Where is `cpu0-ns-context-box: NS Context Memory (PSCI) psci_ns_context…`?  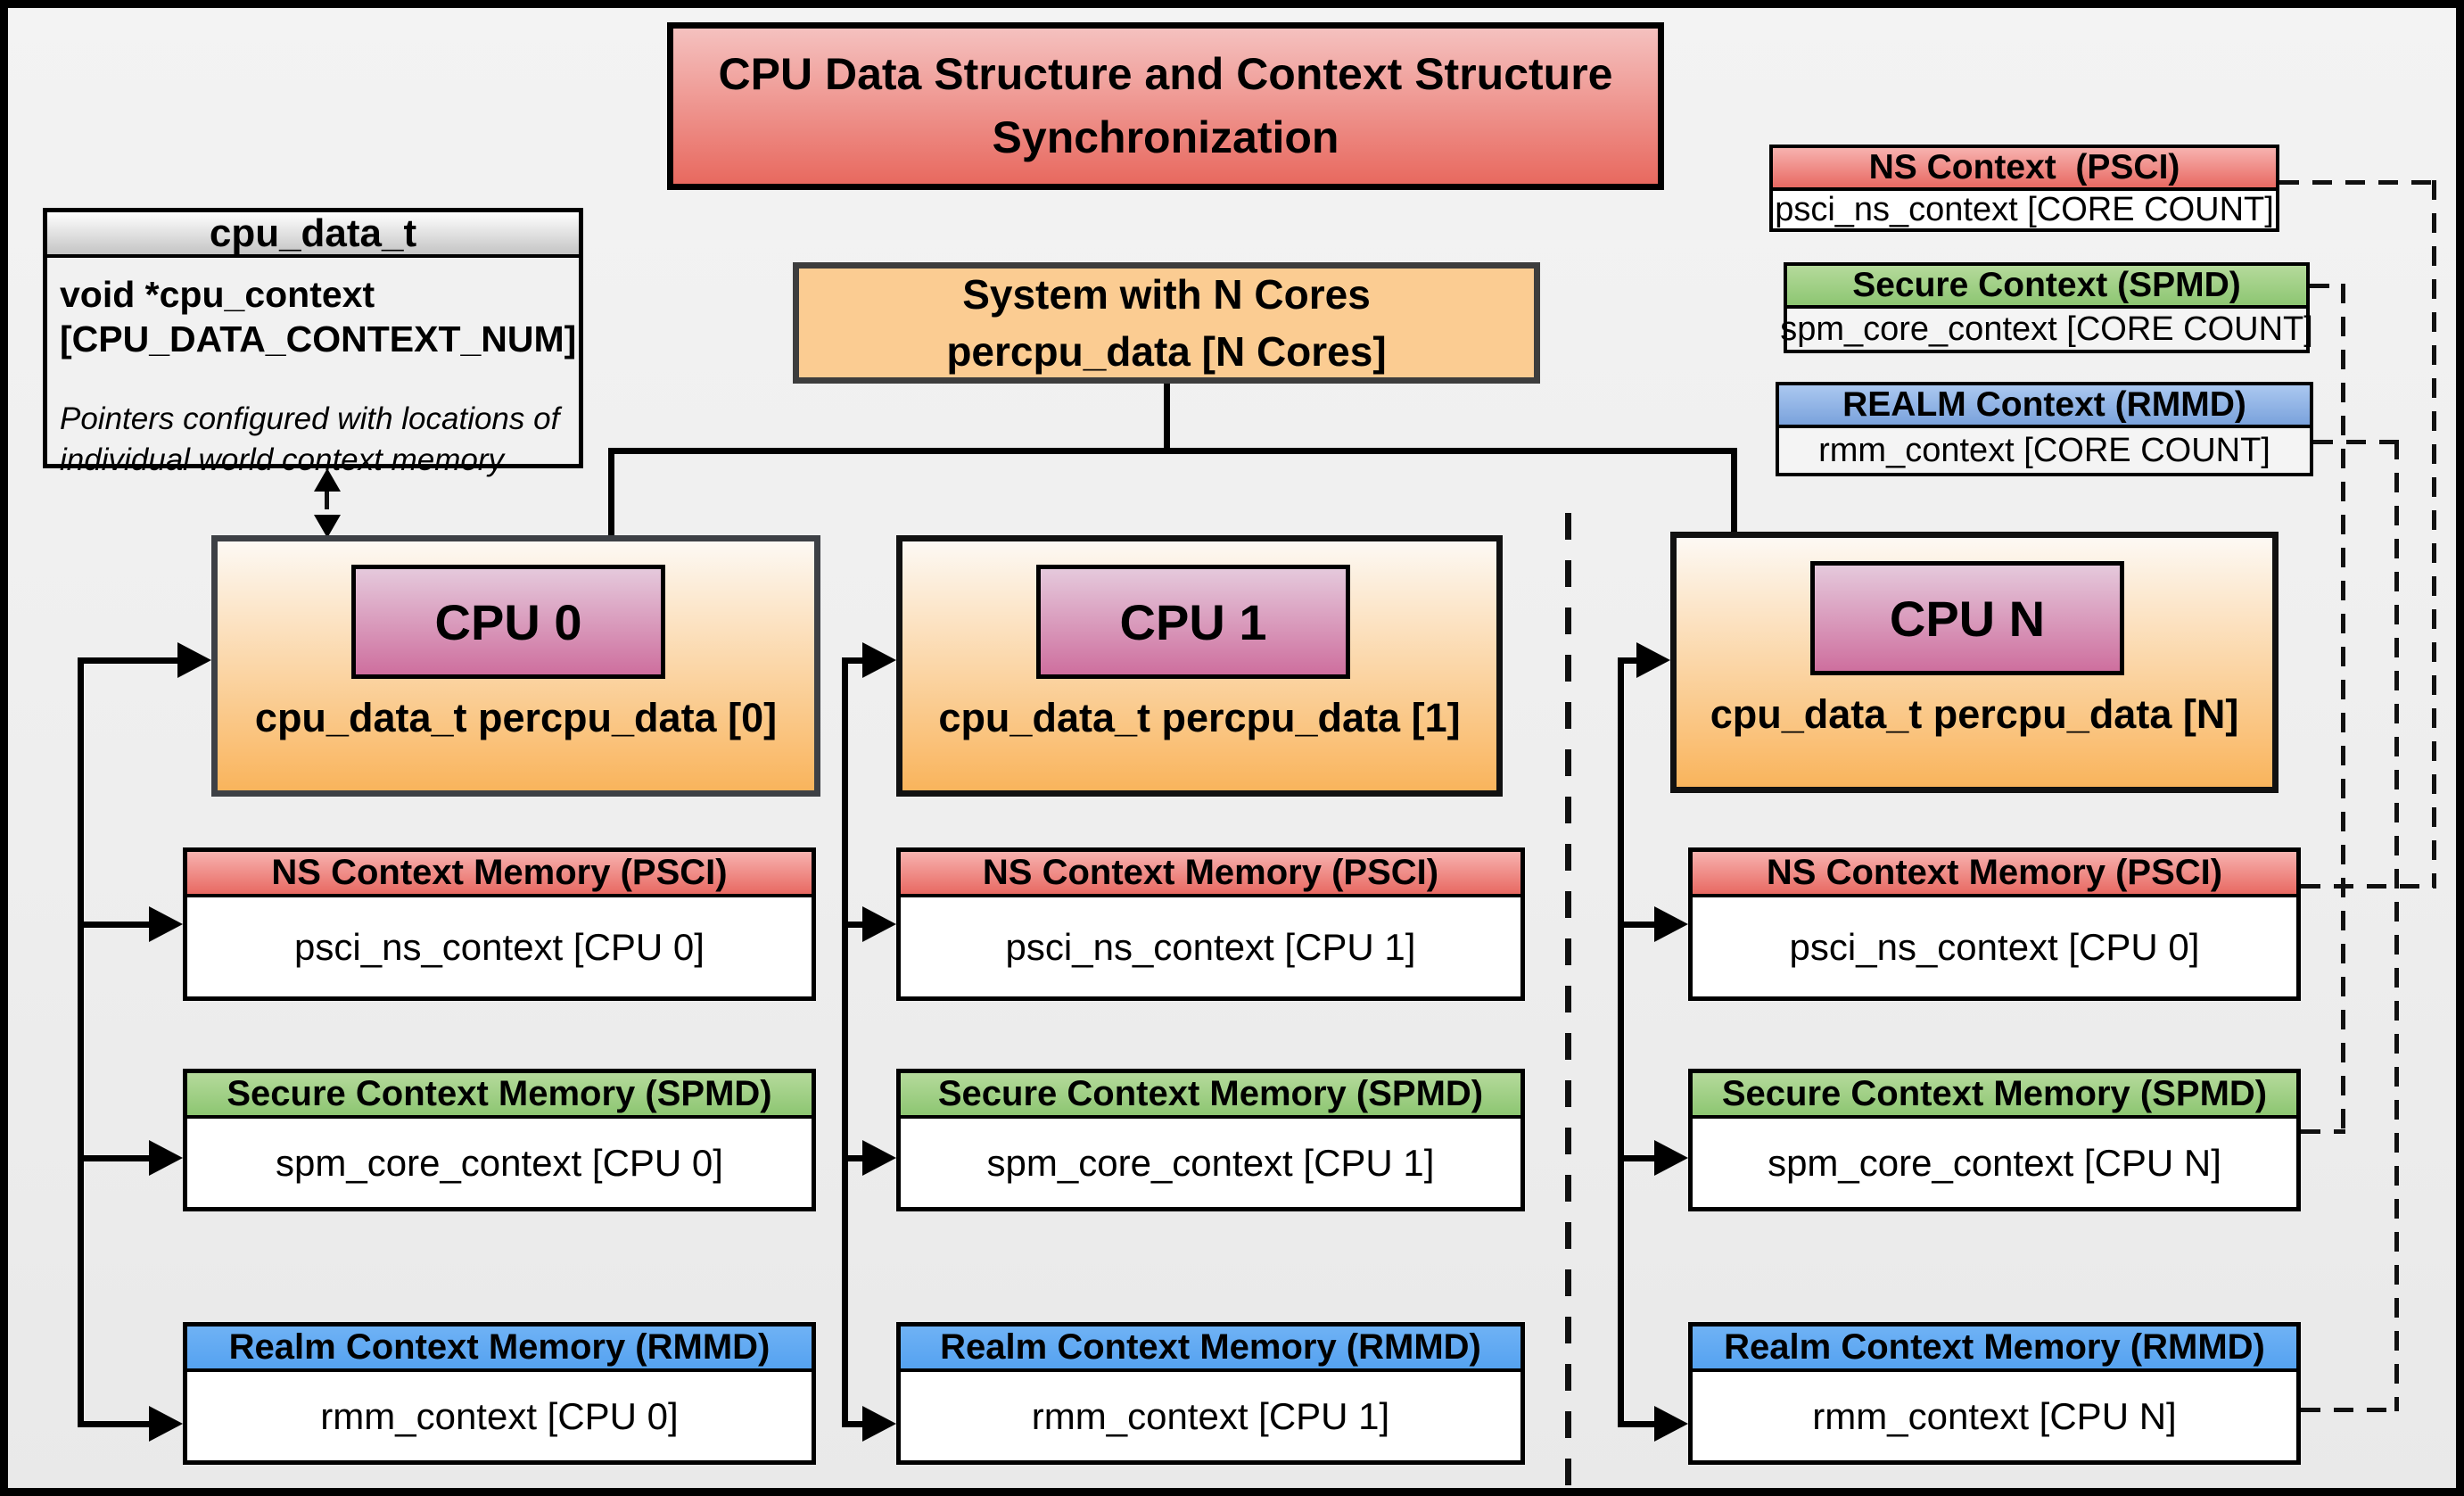 cpu0-ns-context-box: NS Context Memory (PSCI) psci_ns_context… is located at coordinates (499, 924).